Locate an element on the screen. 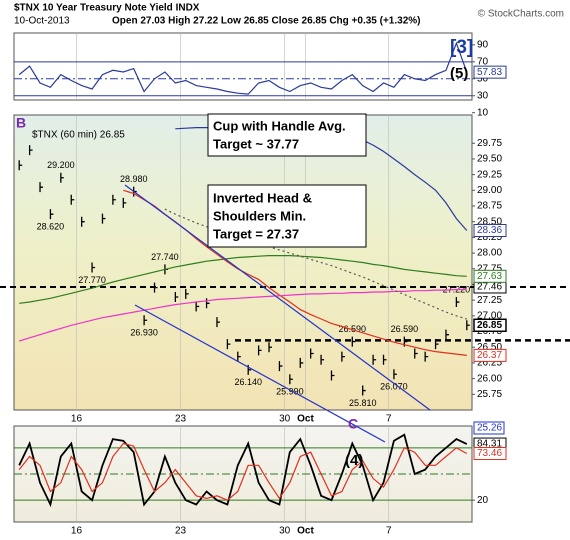 This screenshot has height=540, width=570. value-label: 26.140 is located at coordinates (248, 382).